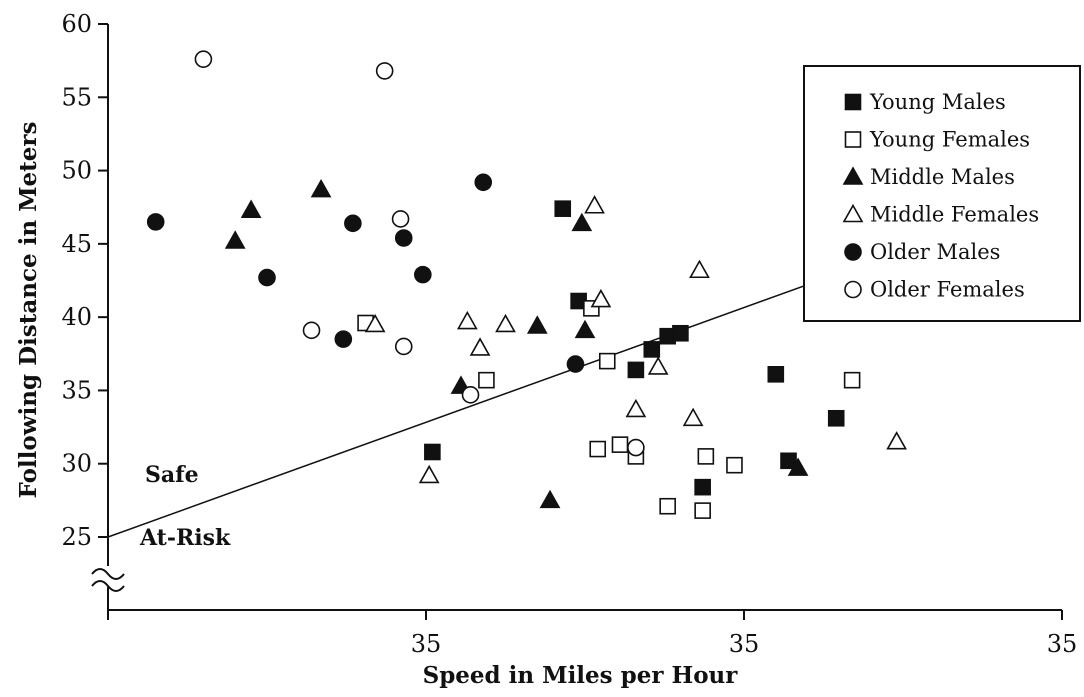 This screenshot has width=1084, height=697. Describe the element at coordinates (76, 171) in the screenshot. I see `y-tick-label: 50` at that location.